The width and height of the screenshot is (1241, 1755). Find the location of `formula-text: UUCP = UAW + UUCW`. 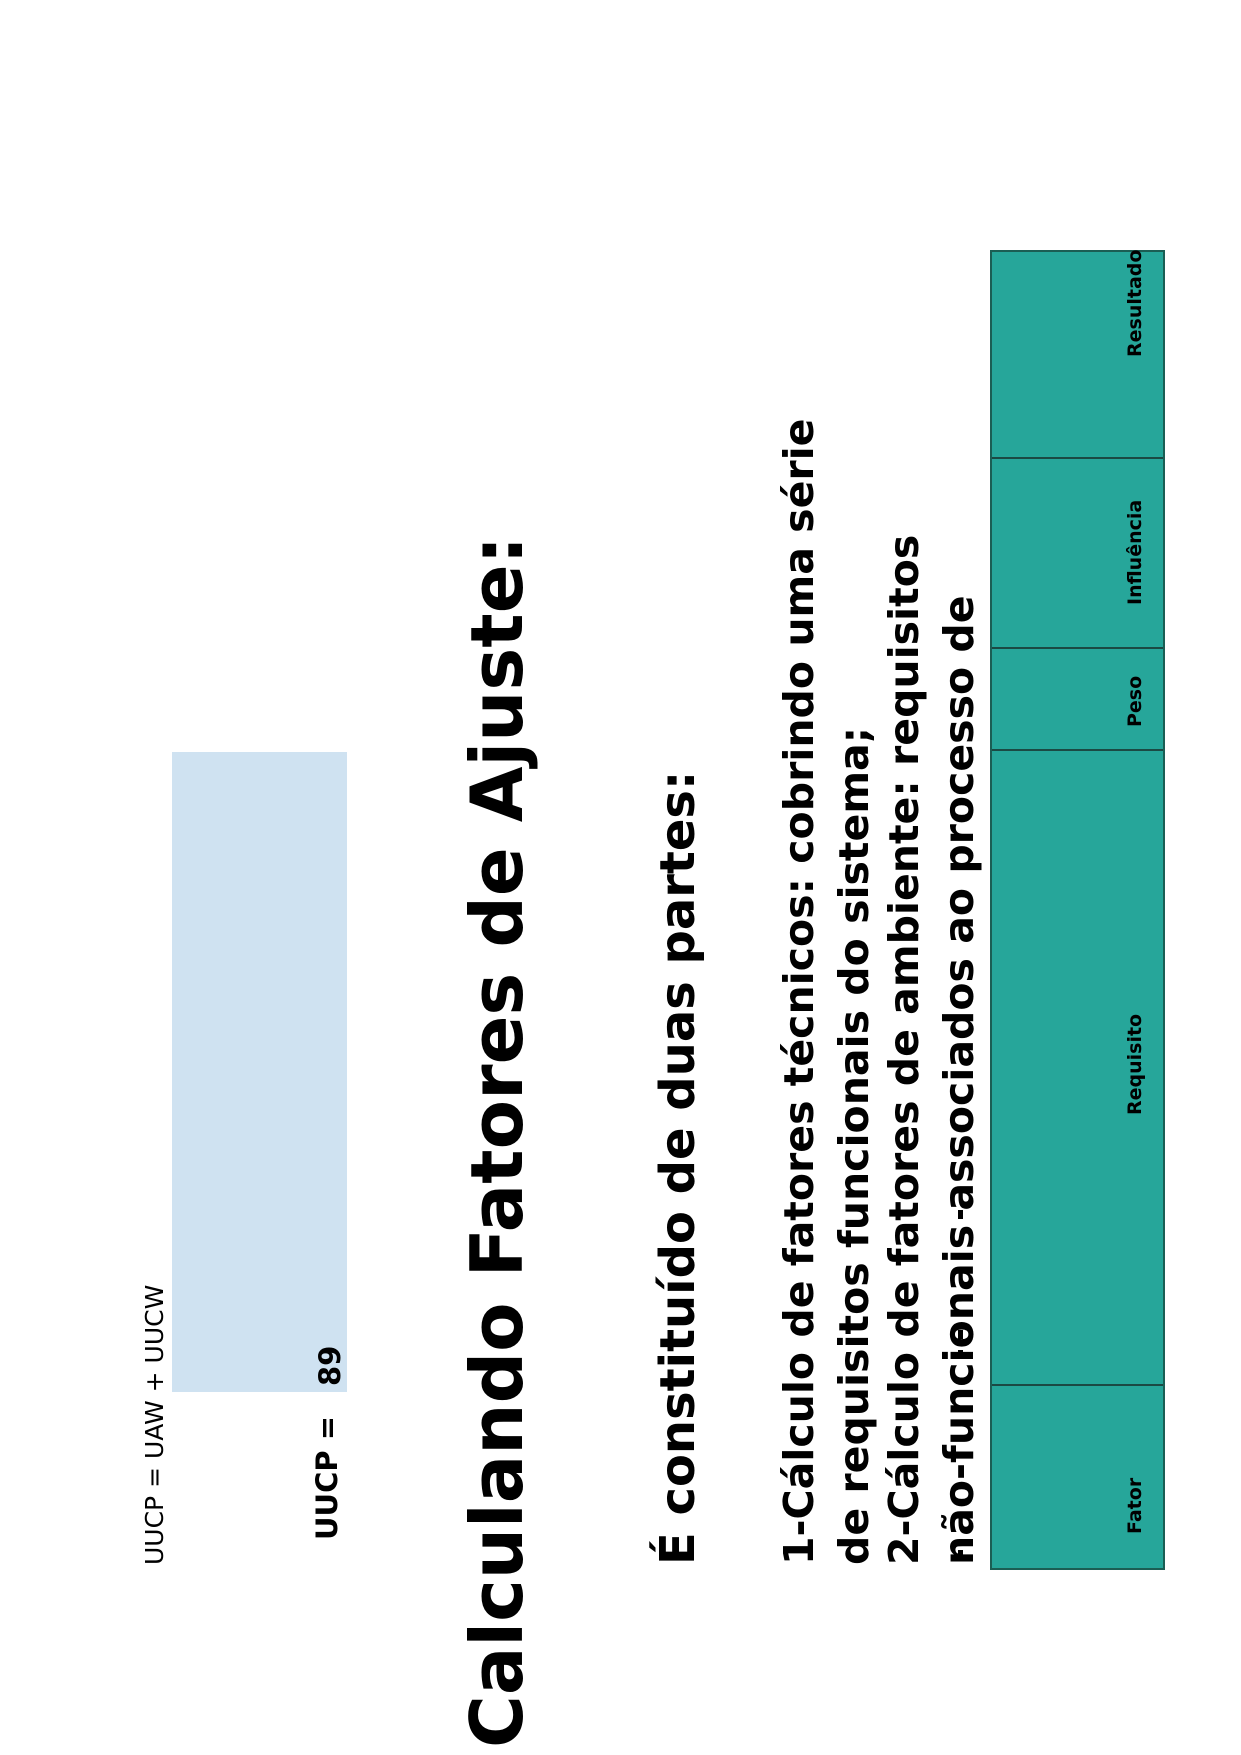

formula-text: UUCP = UAW + UUCW is located at coordinates (154, 1424).